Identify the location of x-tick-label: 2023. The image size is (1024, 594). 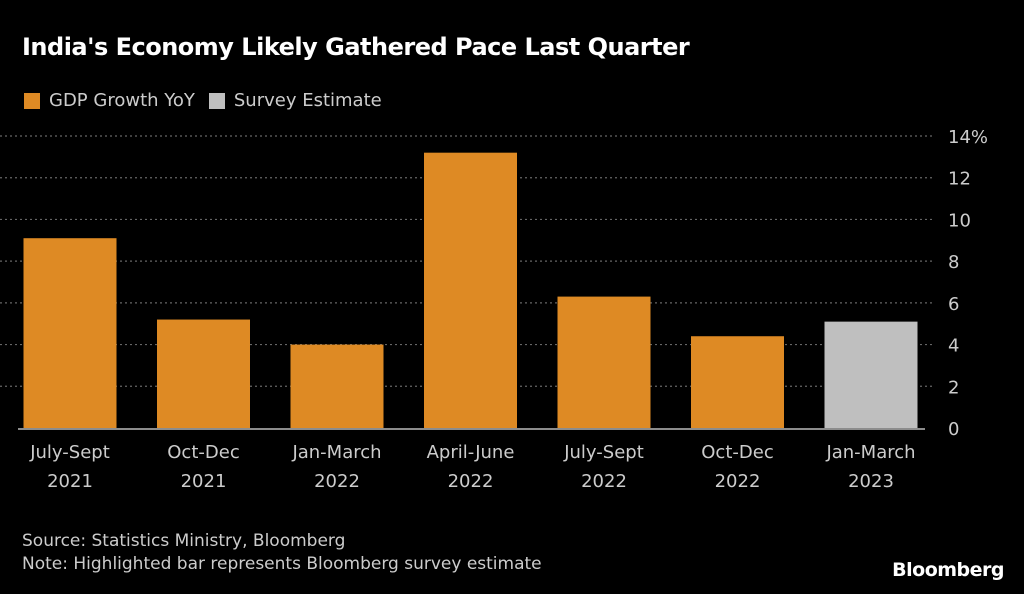
(871, 481).